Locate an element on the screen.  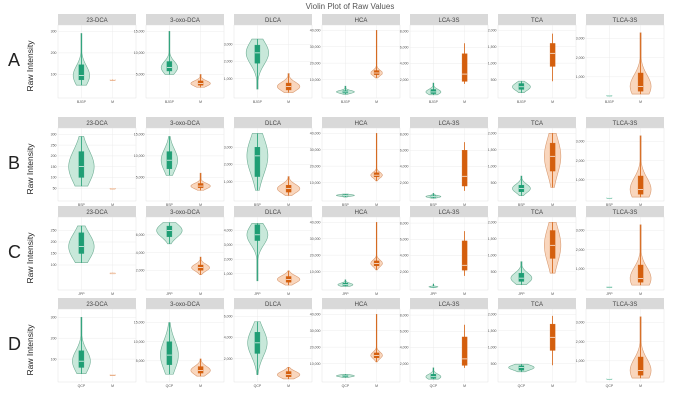
panel-lca-3s: LCA-3S 2,000 4,000 6,000 8,000 JPP M is located at coordinates (444, 251).